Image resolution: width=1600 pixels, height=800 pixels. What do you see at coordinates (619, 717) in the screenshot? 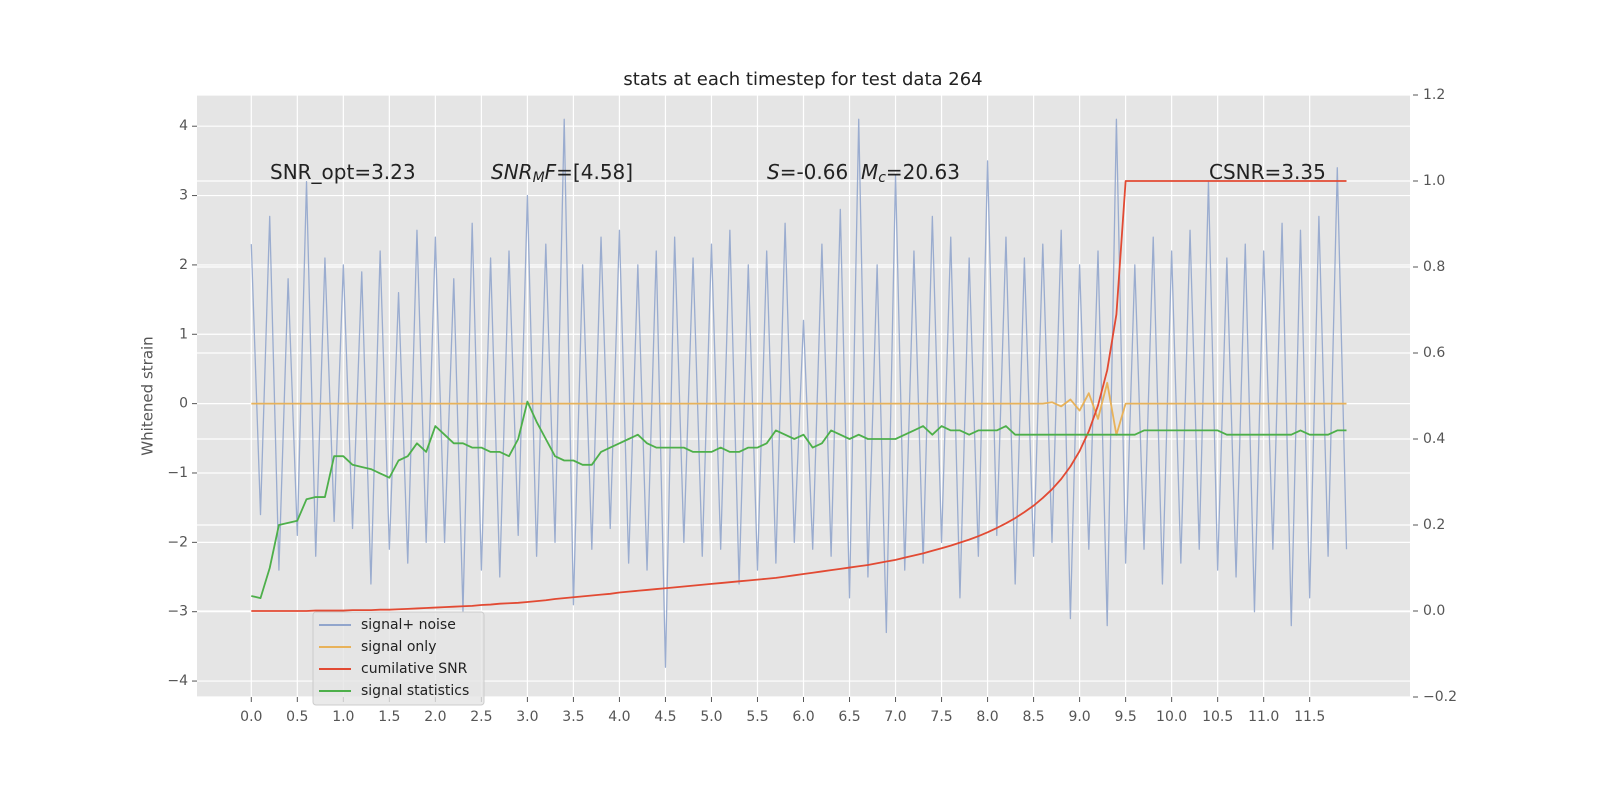
I see `x-tick-label: 4.0` at bounding box center [619, 717].